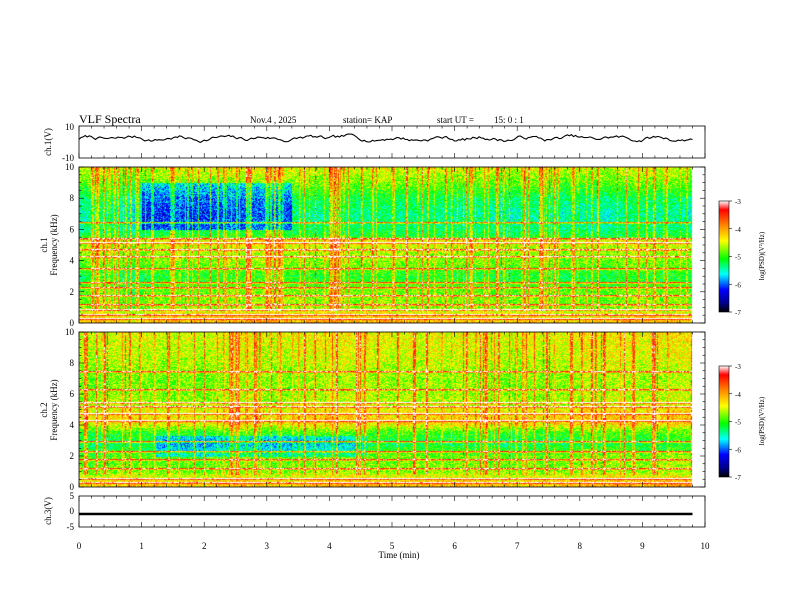 This screenshot has height=612, width=792. Describe the element at coordinates (48, 511) in the screenshot. I see `ch3-ylabel: ch.3(V)` at that location.